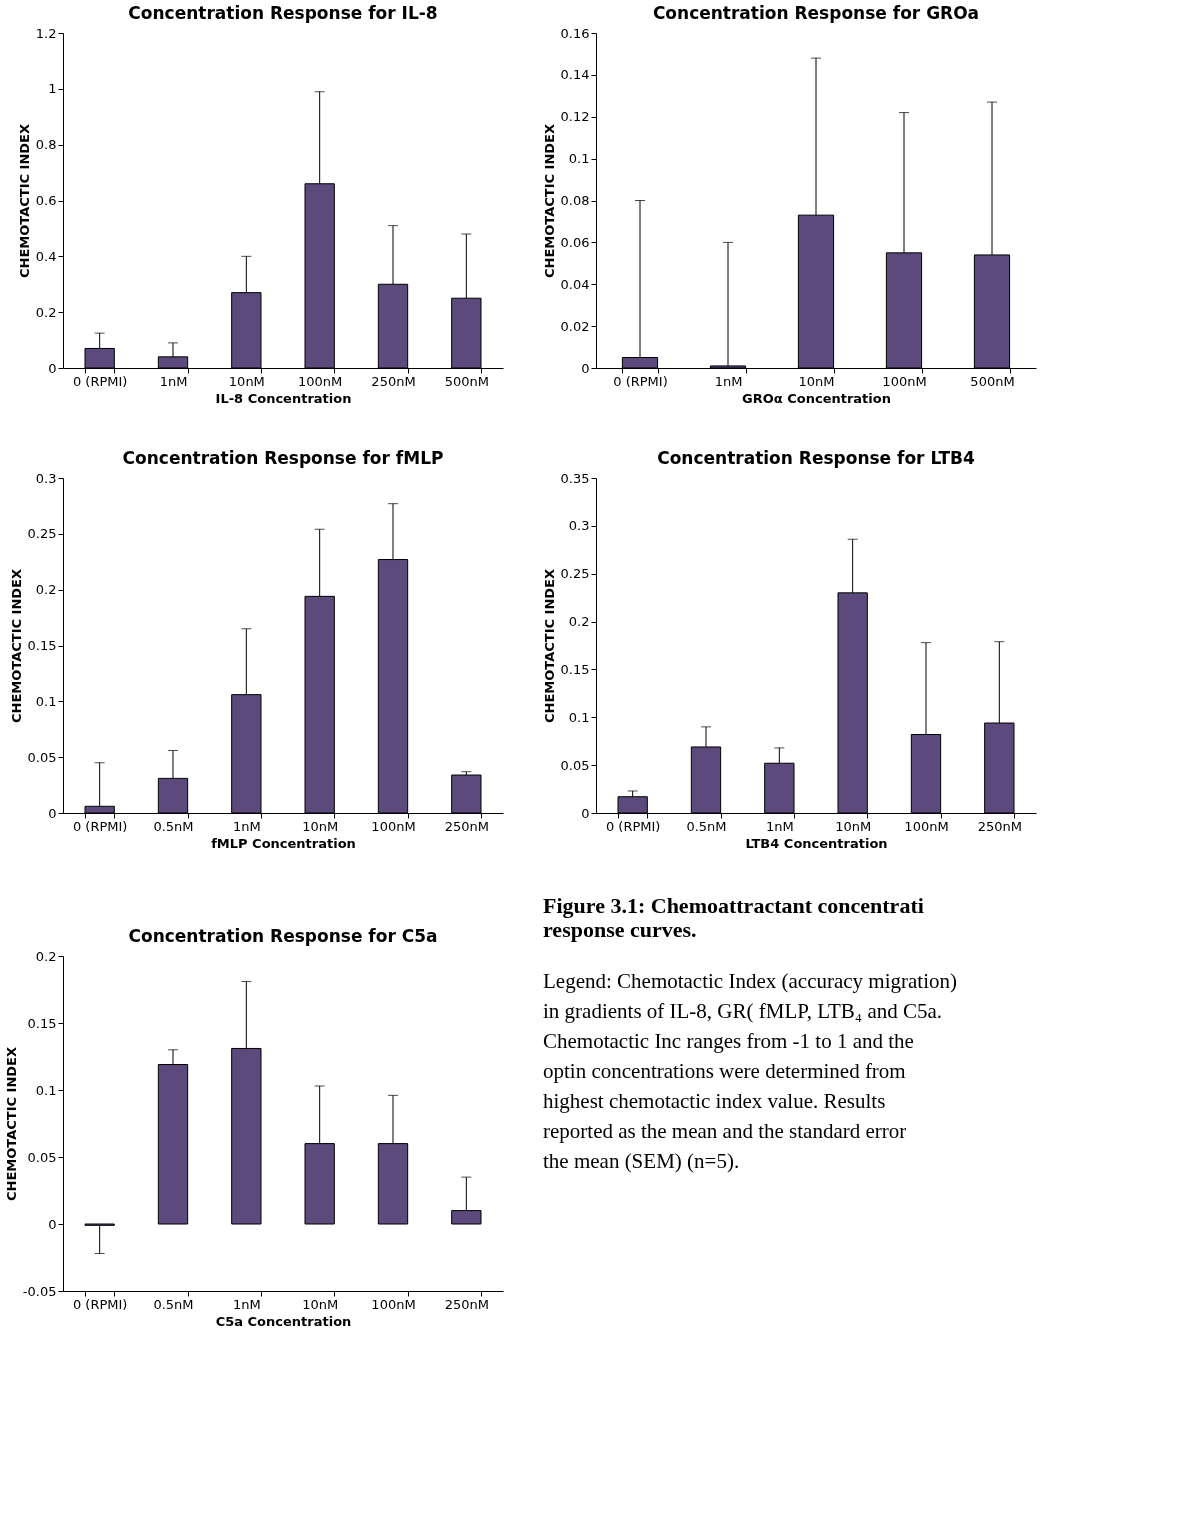 This screenshot has height=1515, width=1177. Describe the element at coordinates (816, 398) in the screenshot. I see `x-axis-title: GROα Concentration` at that location.